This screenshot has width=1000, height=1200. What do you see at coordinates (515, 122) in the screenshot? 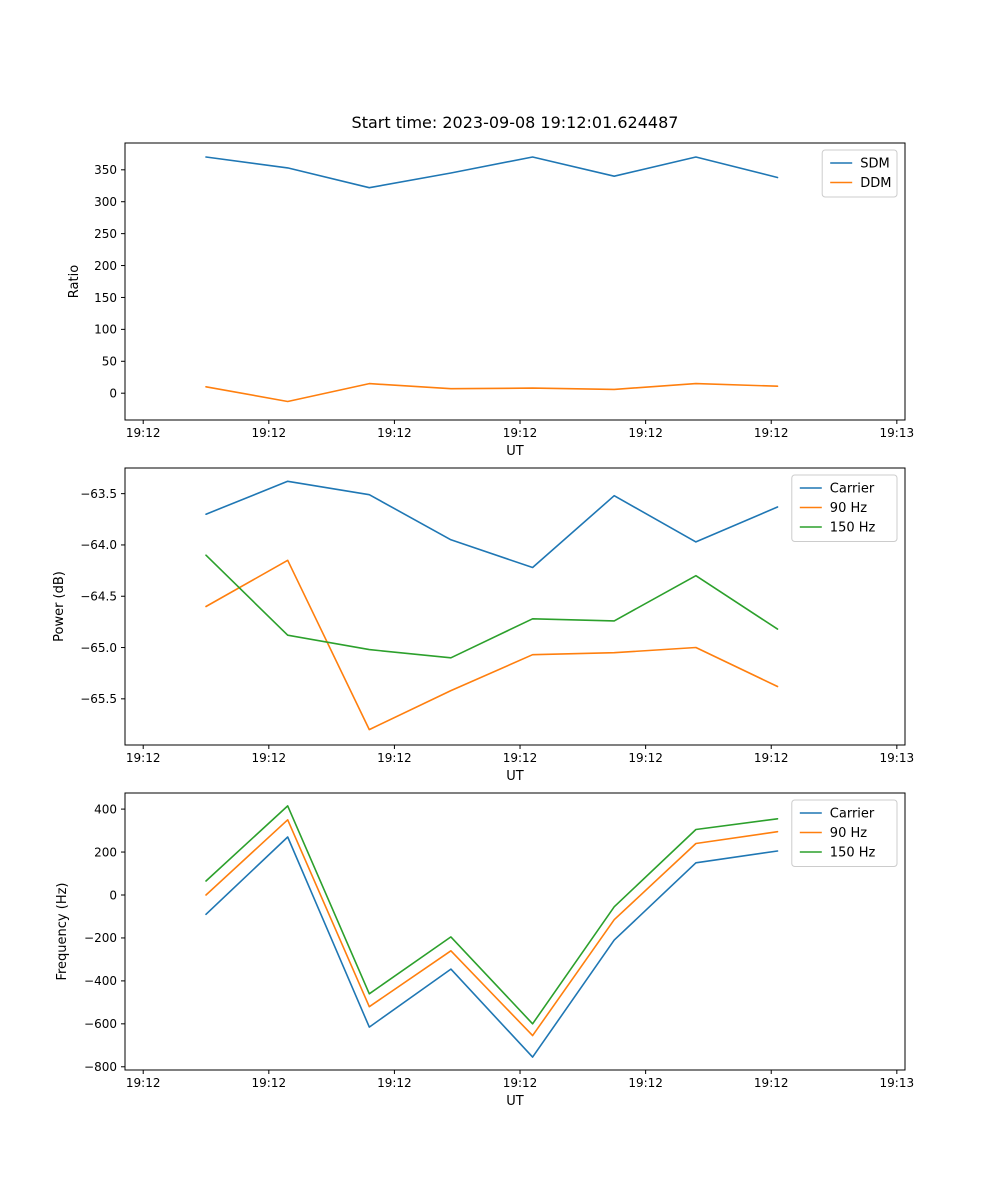
I see `figure-title: Start time: 2023-09-08 19:12:01.624487` at bounding box center [515, 122].